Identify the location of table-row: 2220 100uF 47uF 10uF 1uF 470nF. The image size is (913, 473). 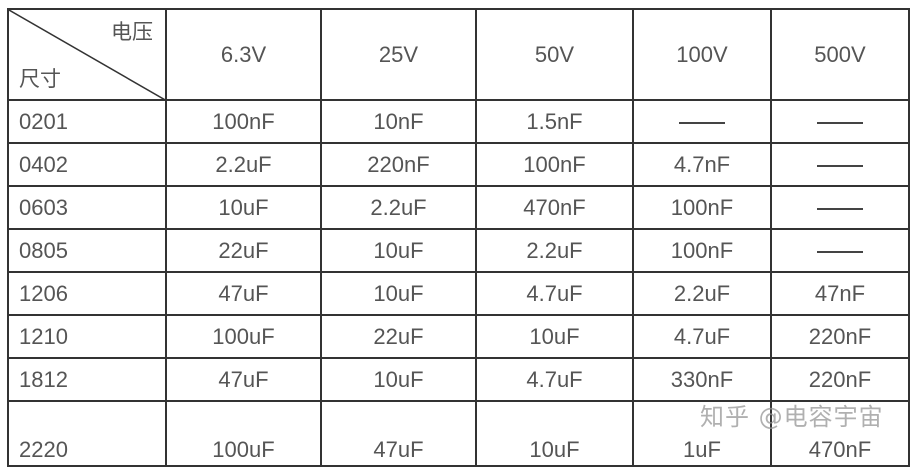
(458, 433).